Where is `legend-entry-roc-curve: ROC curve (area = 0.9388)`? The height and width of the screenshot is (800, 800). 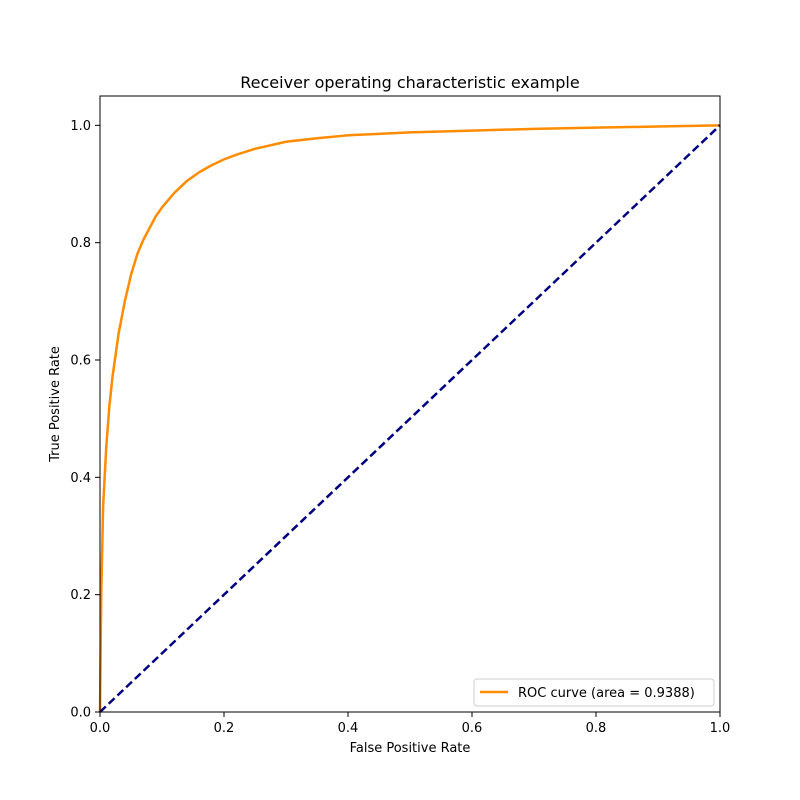
legend-entry-roc-curve: ROC curve (area = 0.9388) is located at coordinates (606, 693).